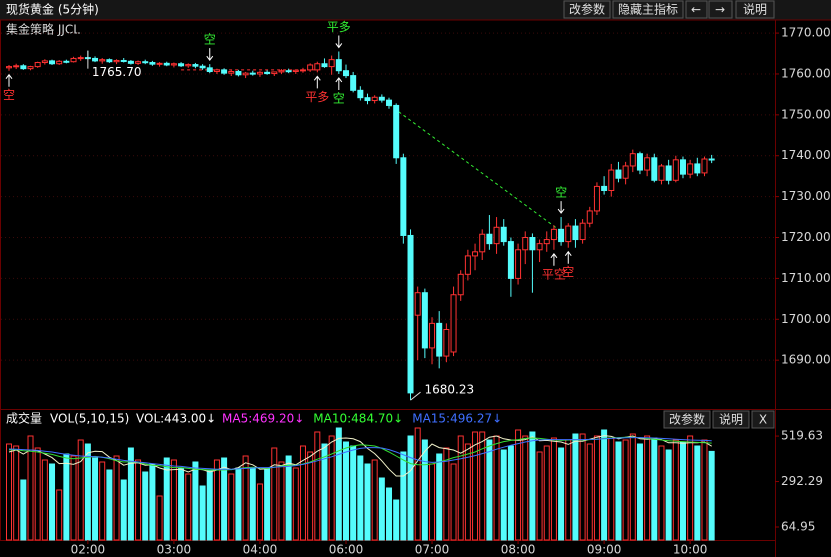  What do you see at coordinates (450, 390) in the screenshot?
I see `low-label: 1680.23` at bounding box center [450, 390].